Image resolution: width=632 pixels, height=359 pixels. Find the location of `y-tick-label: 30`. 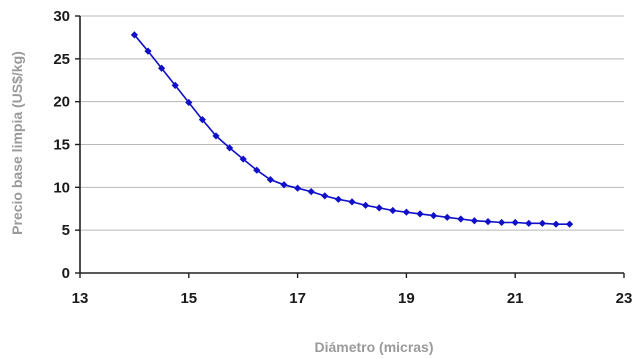

y-tick-label: 30 is located at coordinates (61, 16).